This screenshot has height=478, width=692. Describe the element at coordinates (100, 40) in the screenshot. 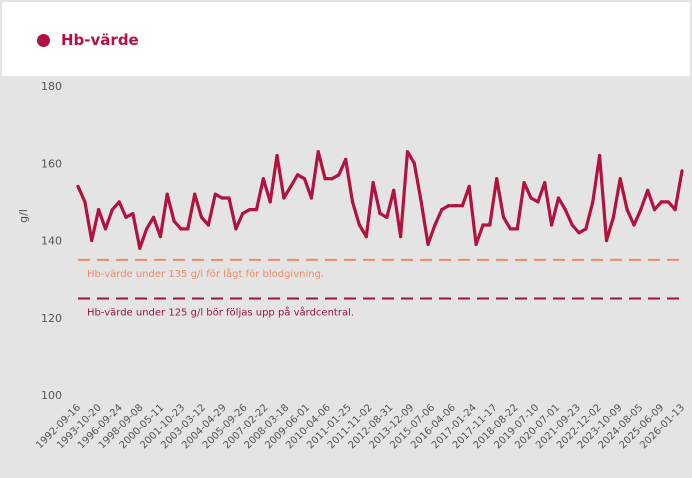

I see `legend-label: Hb-värde` at that location.